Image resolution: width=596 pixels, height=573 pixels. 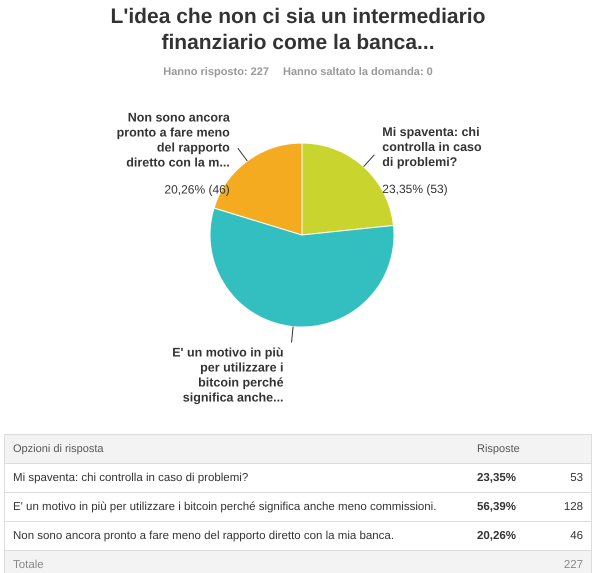 What do you see at coordinates (216, 72) in the screenshot?
I see `chart-subtitle: Hanno risposto: 227` at bounding box center [216, 72].